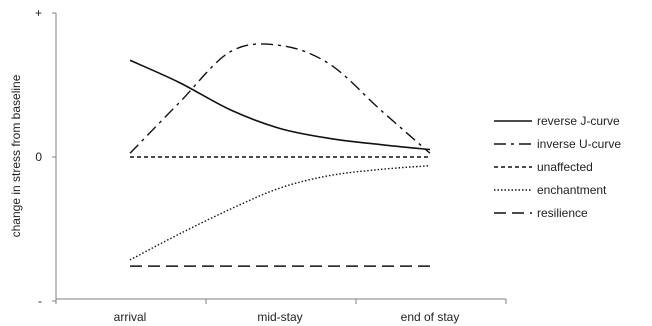 The height and width of the screenshot is (326, 652). I want to click on y-tick-label: 0, so click(38, 157).